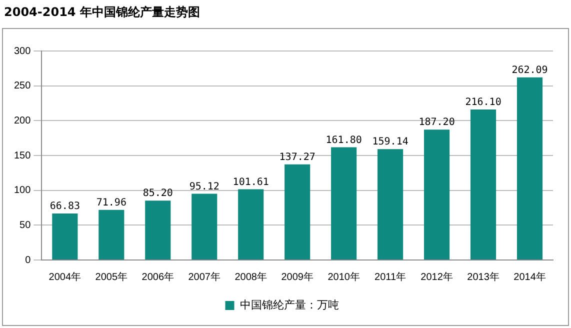 The height and width of the screenshot is (328, 571). Describe the element at coordinates (23, 190) in the screenshot. I see `y-tick-label: 100` at that location.